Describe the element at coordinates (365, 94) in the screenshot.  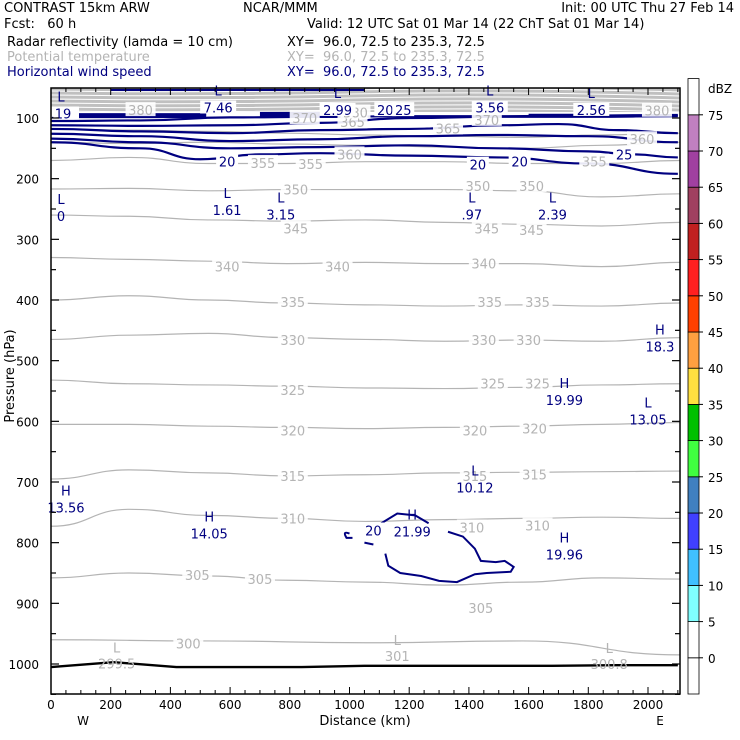
I see `theta-band-line` at that location.